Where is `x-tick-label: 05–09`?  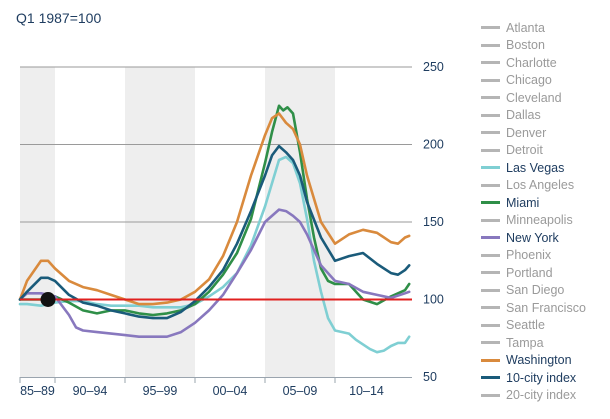
x-tick-label: 05–09 is located at coordinates (300, 391).